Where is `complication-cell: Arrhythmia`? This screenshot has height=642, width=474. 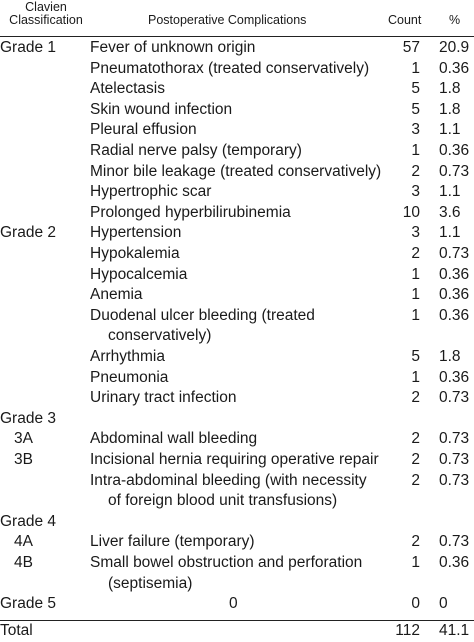 complication-cell: Arrhythmia is located at coordinates (127, 356).